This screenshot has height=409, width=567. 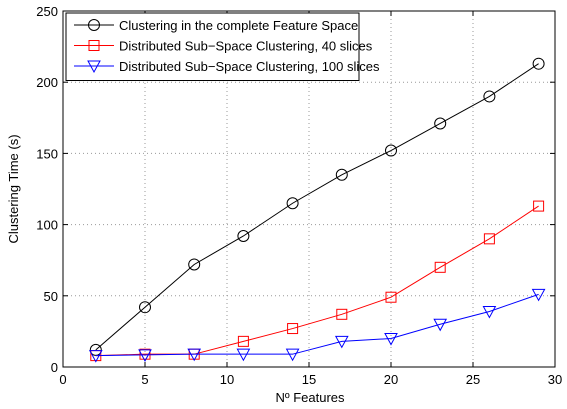 What do you see at coordinates (310, 397) in the screenshot?
I see `x-axis-label: Nº Features` at bounding box center [310, 397].